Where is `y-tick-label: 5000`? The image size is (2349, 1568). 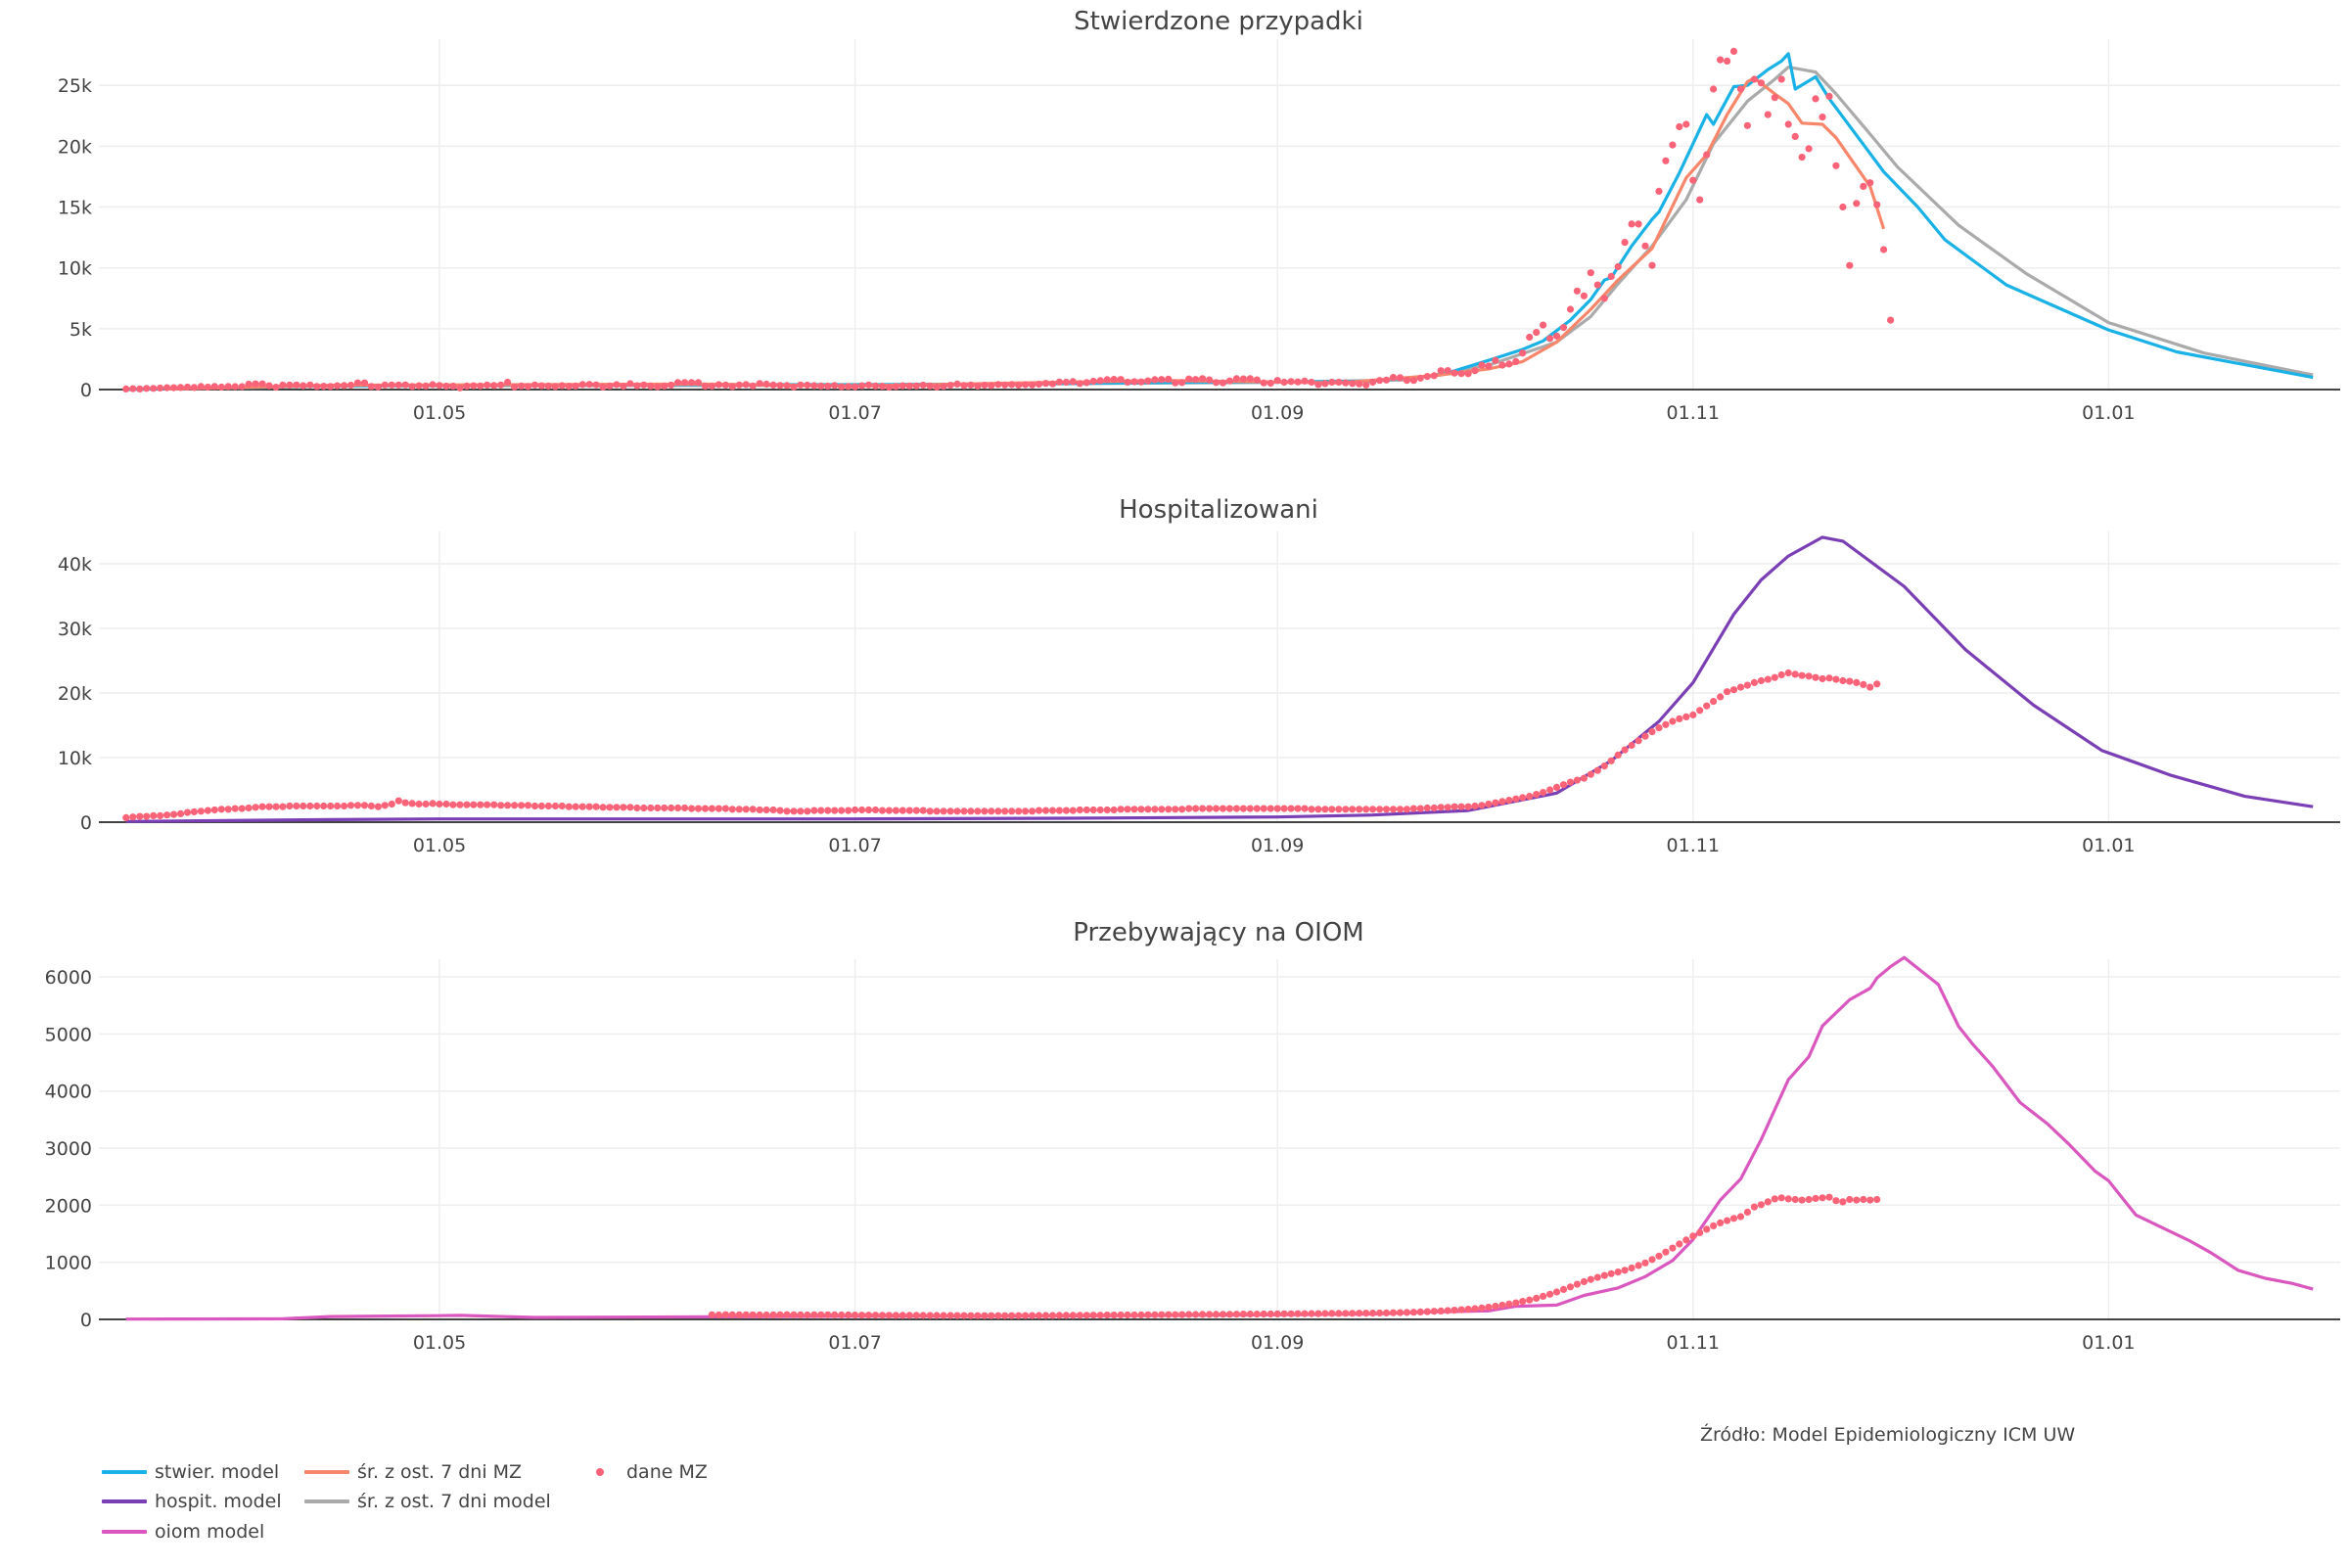
y-tick-label: 5000 is located at coordinates (68, 1034).